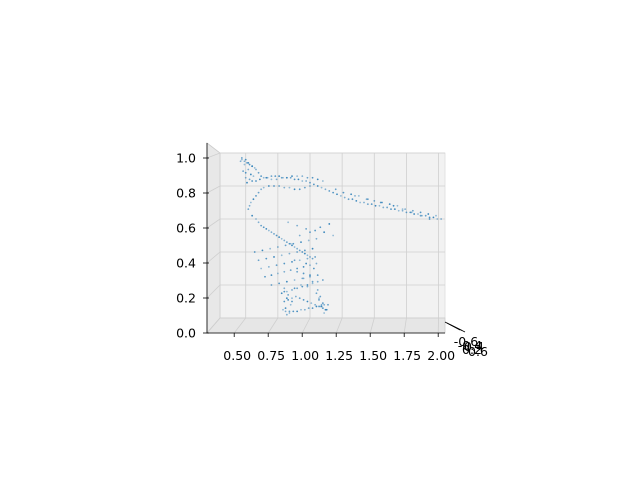  What do you see at coordinates (305, 355) in the screenshot?
I see `x-tick-label: 1.00` at bounding box center [305, 355].